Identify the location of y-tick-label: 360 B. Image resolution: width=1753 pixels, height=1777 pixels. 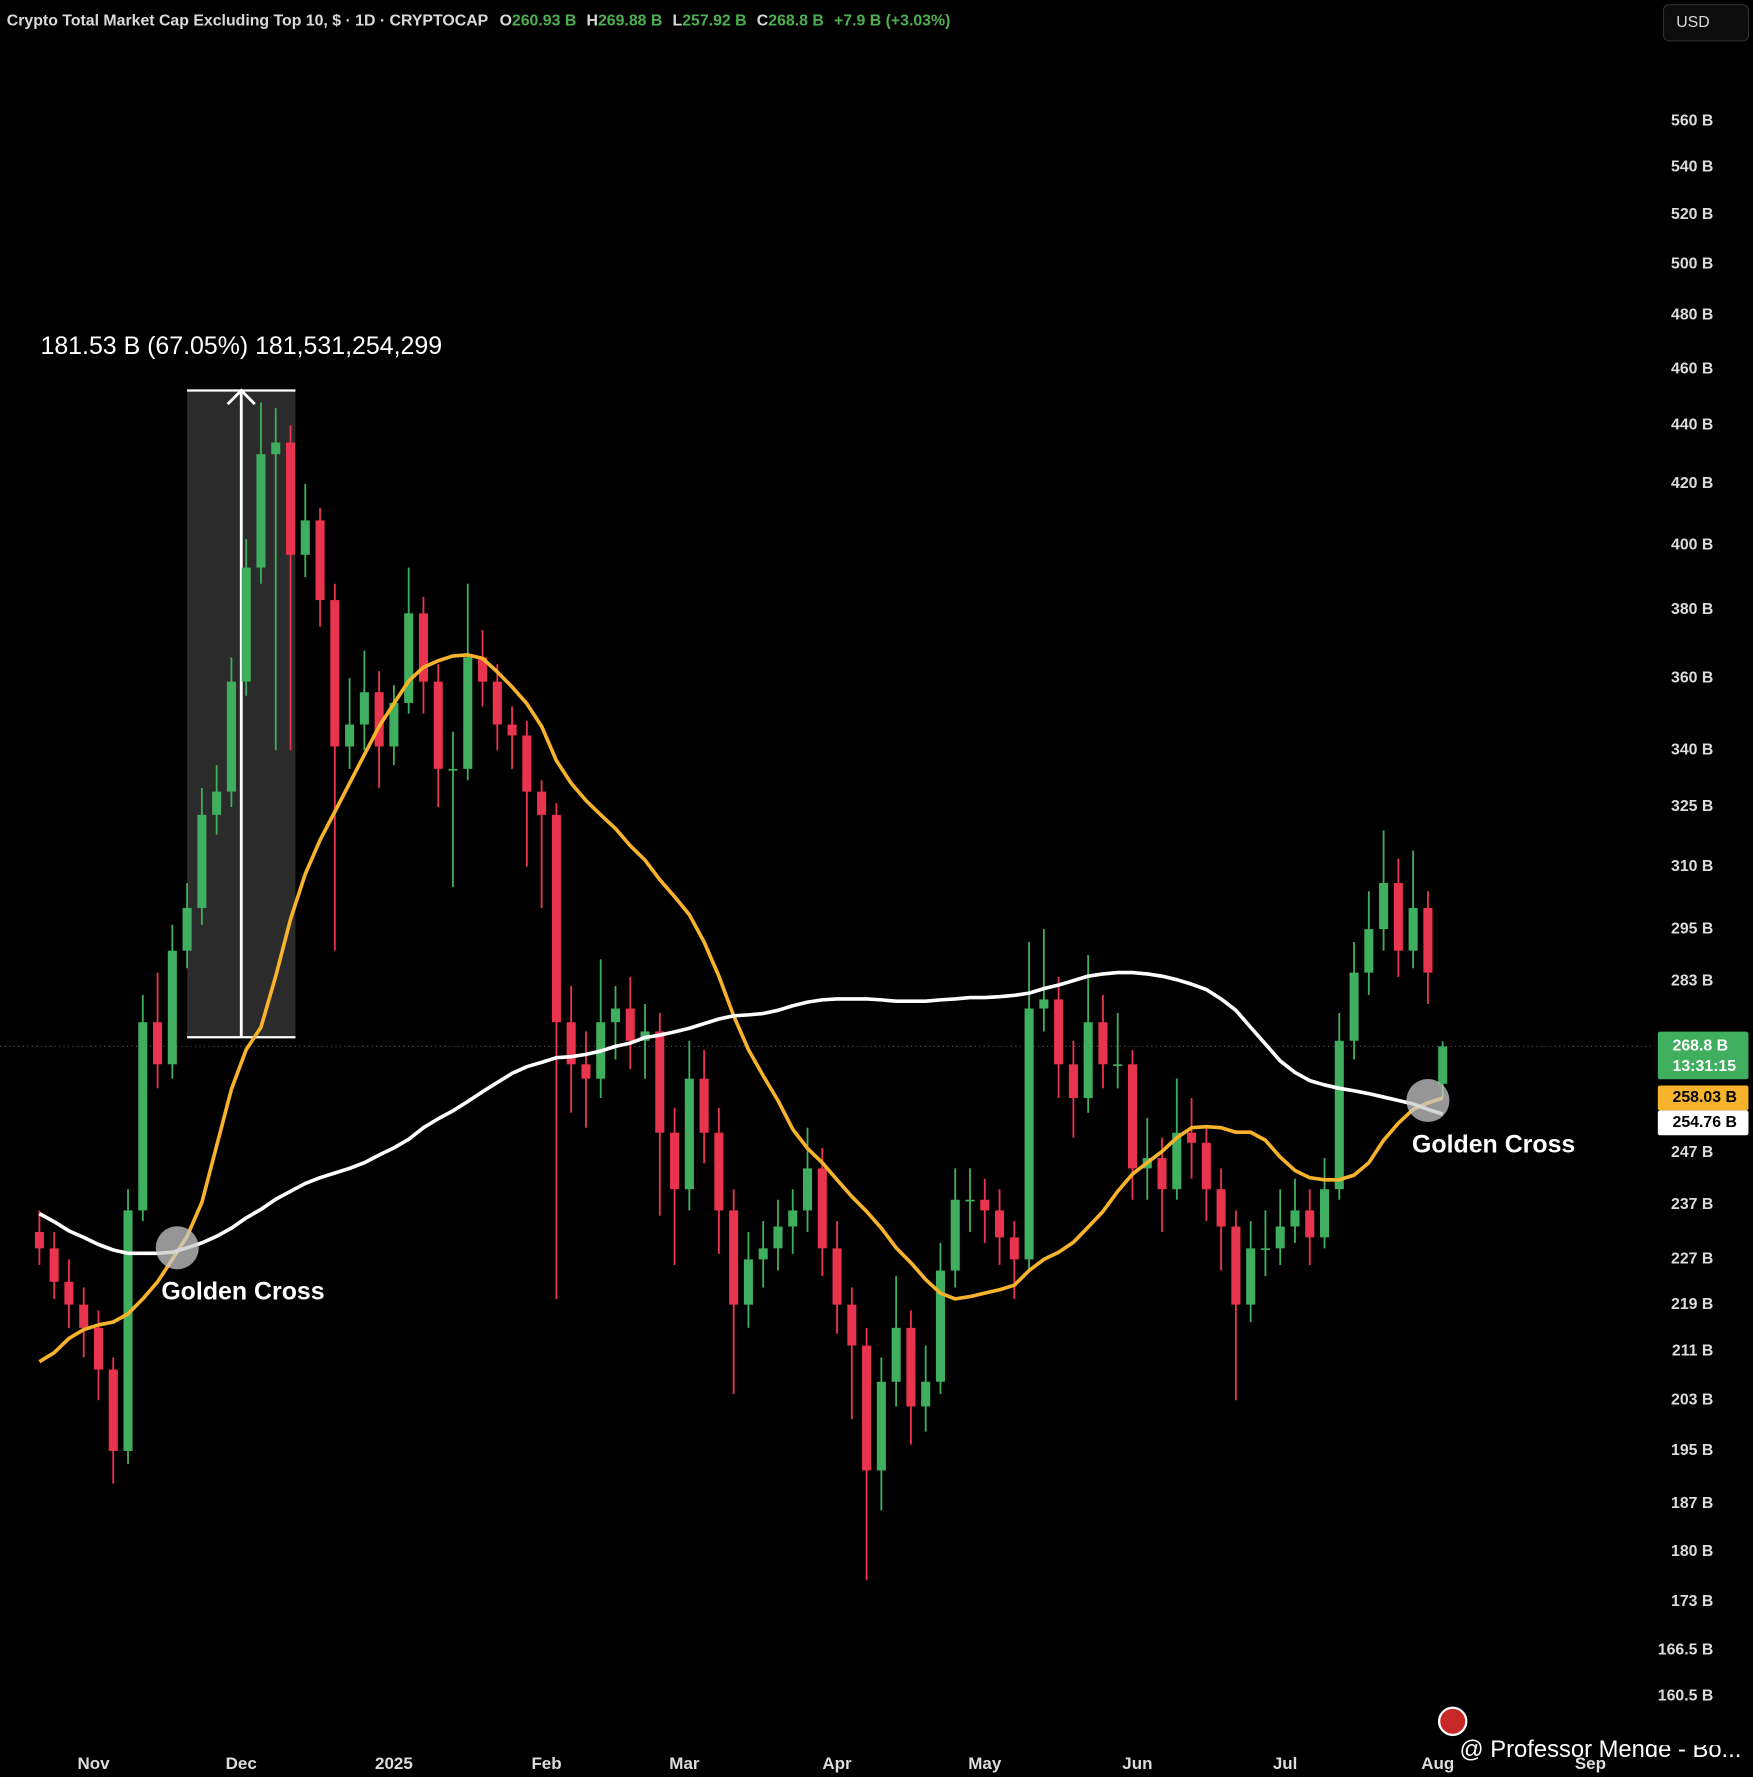
(1692, 677).